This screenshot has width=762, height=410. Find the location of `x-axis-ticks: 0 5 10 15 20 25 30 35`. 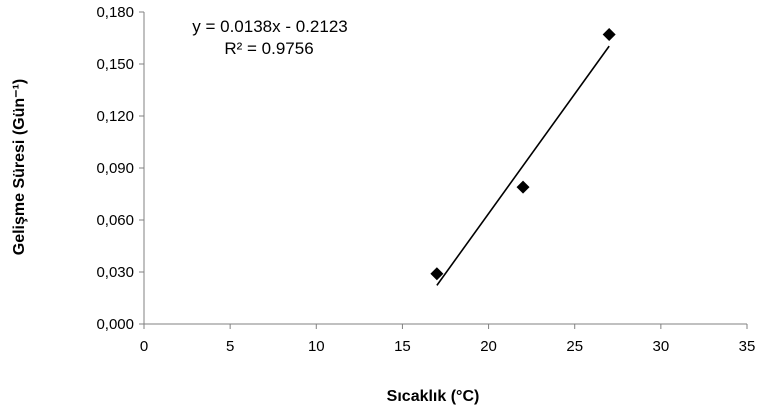

x-axis-ticks: 0 5 10 15 20 25 30 35 is located at coordinates (448, 339).